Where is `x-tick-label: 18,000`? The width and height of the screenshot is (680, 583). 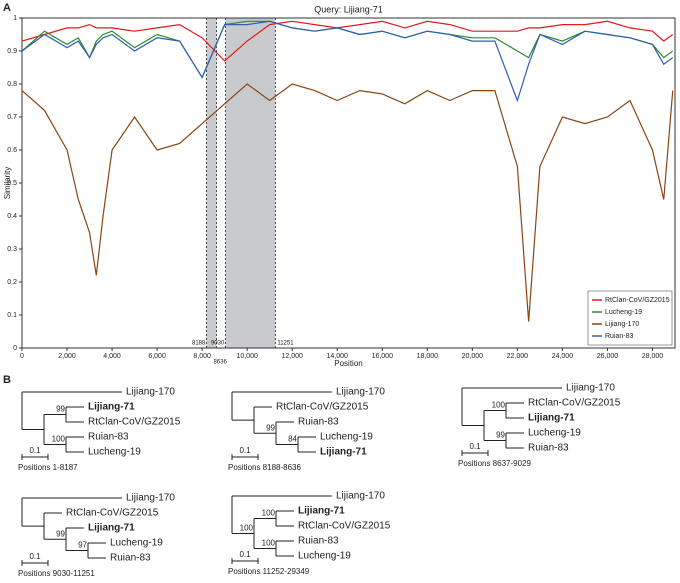 x-tick-label: 18,000 is located at coordinates (428, 356).